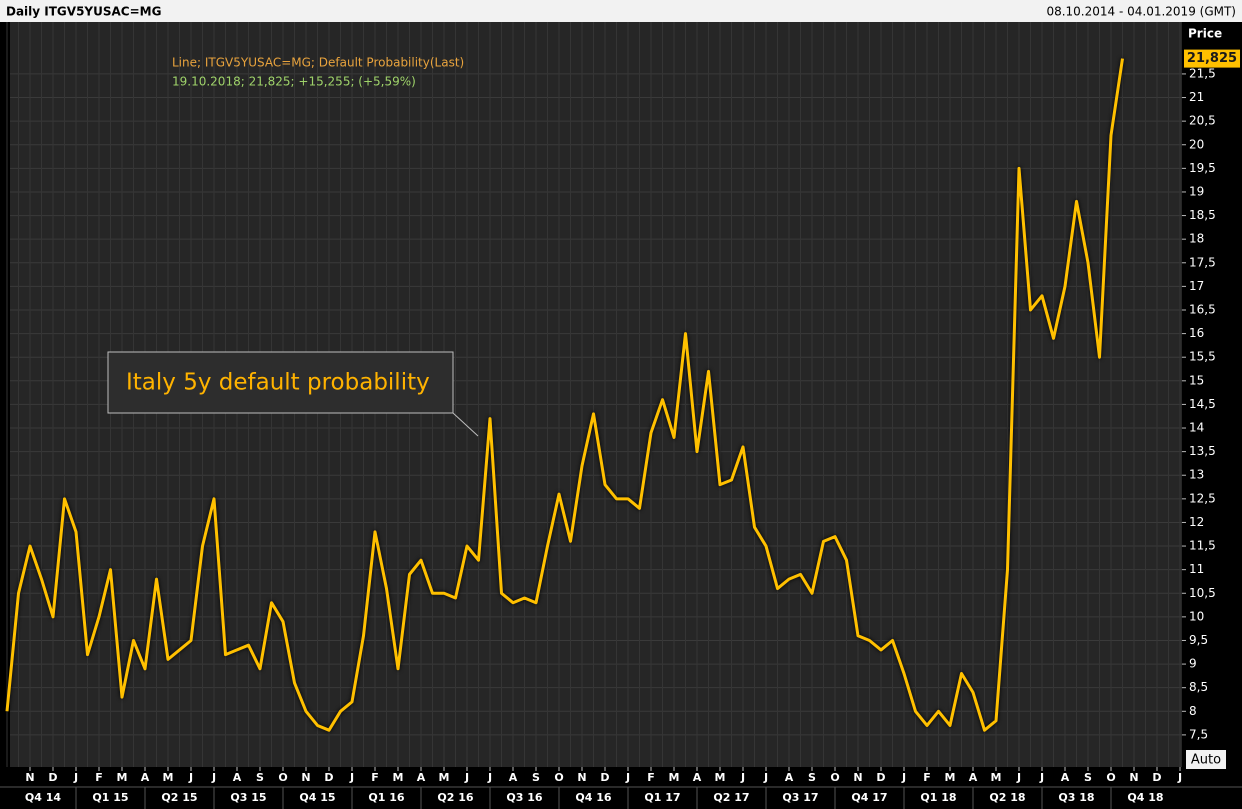  I want to click on y-tick-label: 16,5, so click(1202, 309).